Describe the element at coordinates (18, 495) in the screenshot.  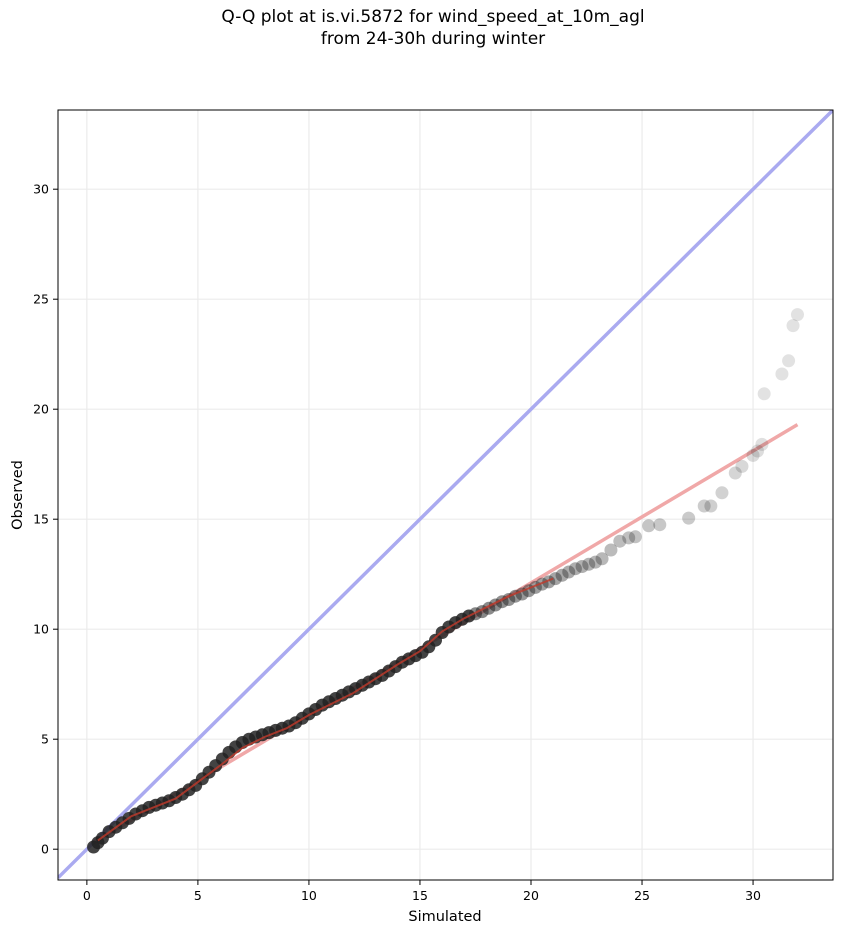
I see `y-axis-label: Observed` at that location.